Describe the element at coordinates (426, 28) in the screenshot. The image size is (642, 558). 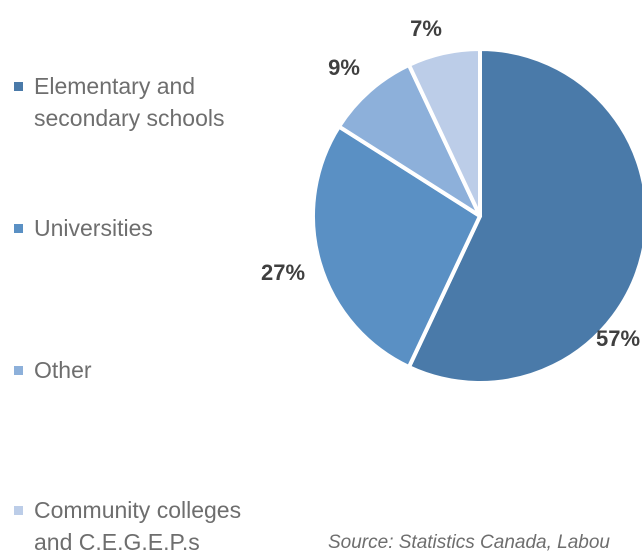
I see `data-label-community-colleges: 7%` at that location.